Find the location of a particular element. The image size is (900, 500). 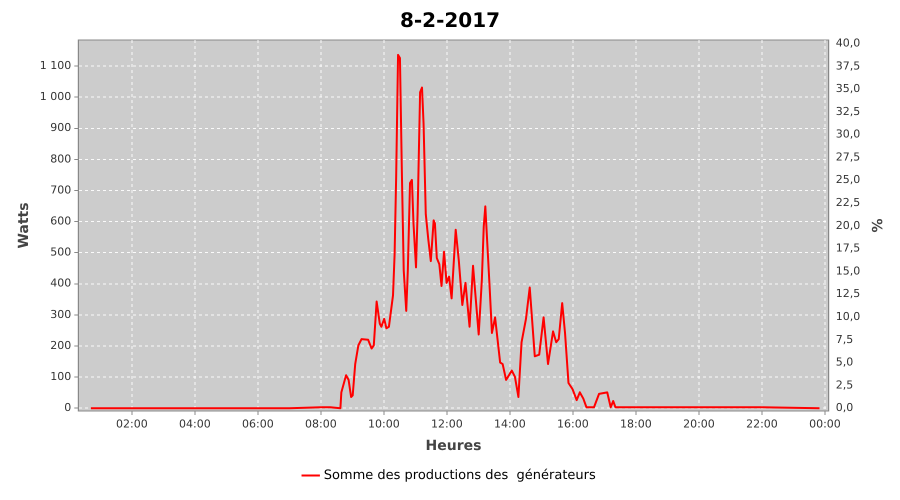

x-tick-label: 02:00 is located at coordinates (132, 423).